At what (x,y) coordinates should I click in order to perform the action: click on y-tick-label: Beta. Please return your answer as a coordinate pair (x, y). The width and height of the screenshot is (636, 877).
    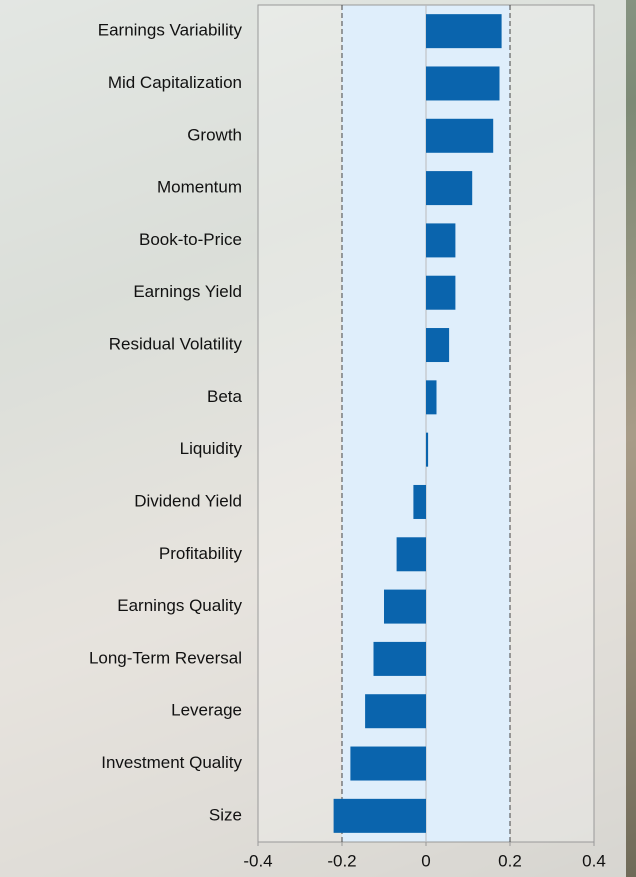
    Looking at the image, I should click on (225, 396).